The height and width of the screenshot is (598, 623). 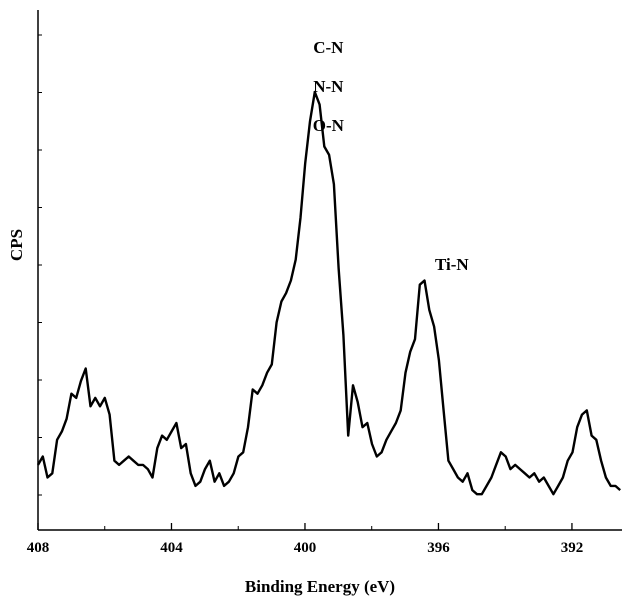 What do you see at coordinates (329, 125) in the screenshot?
I see `peak-label: O-N` at bounding box center [329, 125].